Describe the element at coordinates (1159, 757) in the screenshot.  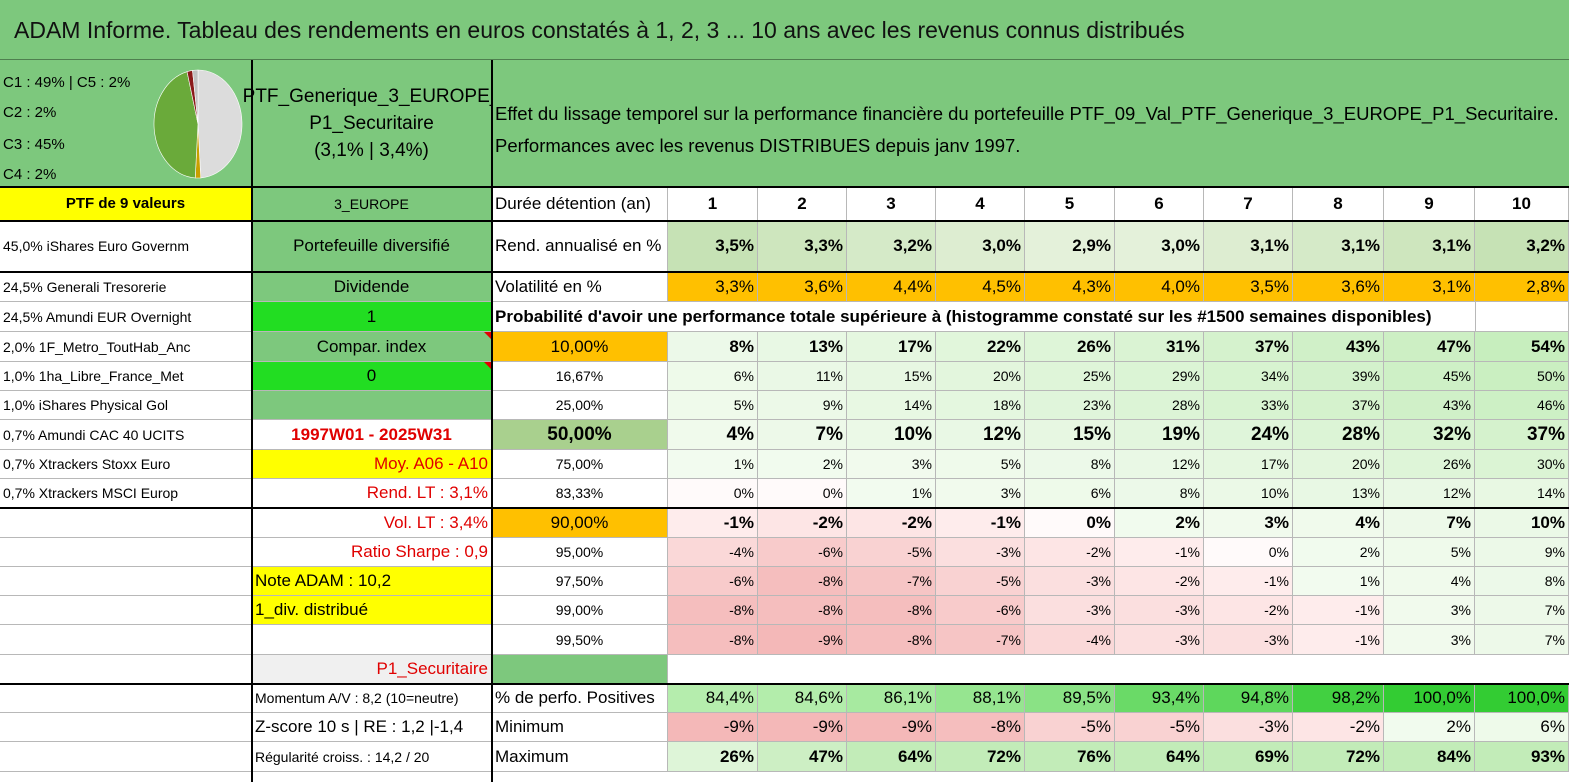
I see `maximum-cell: 64%` at that location.